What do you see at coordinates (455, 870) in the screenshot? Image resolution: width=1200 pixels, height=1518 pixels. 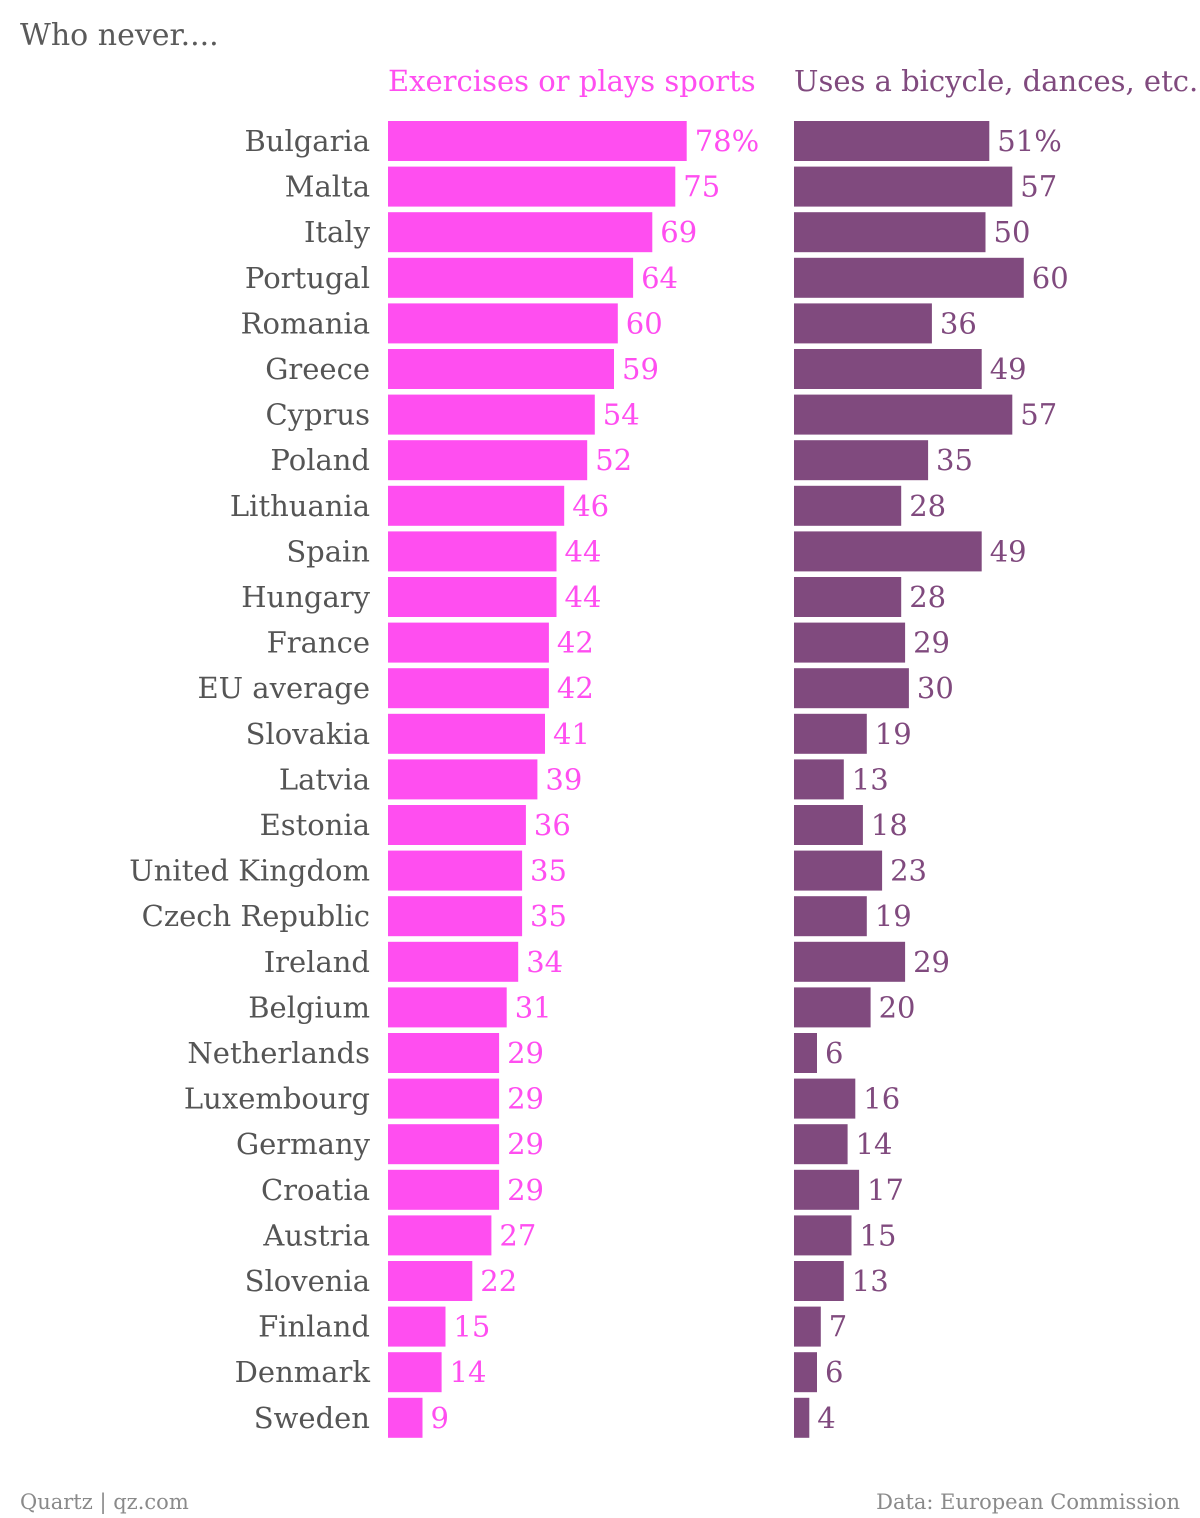 I see `bar-exercises-united-kingdom` at bounding box center [455, 870].